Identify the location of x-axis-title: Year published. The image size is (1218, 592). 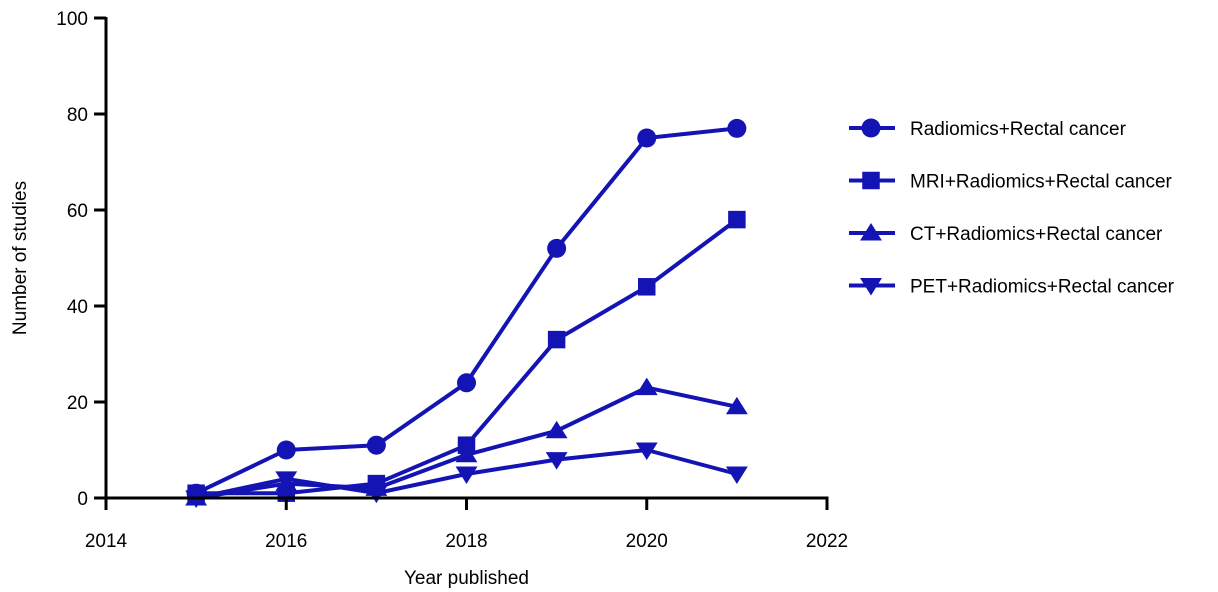
(466, 578).